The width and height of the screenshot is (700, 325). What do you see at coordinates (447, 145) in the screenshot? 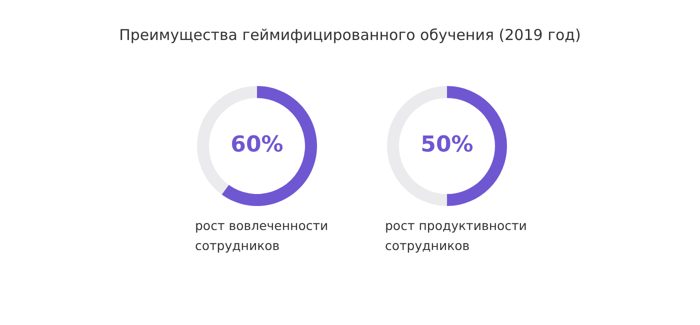
I see `data-label: 50%` at bounding box center [447, 145].